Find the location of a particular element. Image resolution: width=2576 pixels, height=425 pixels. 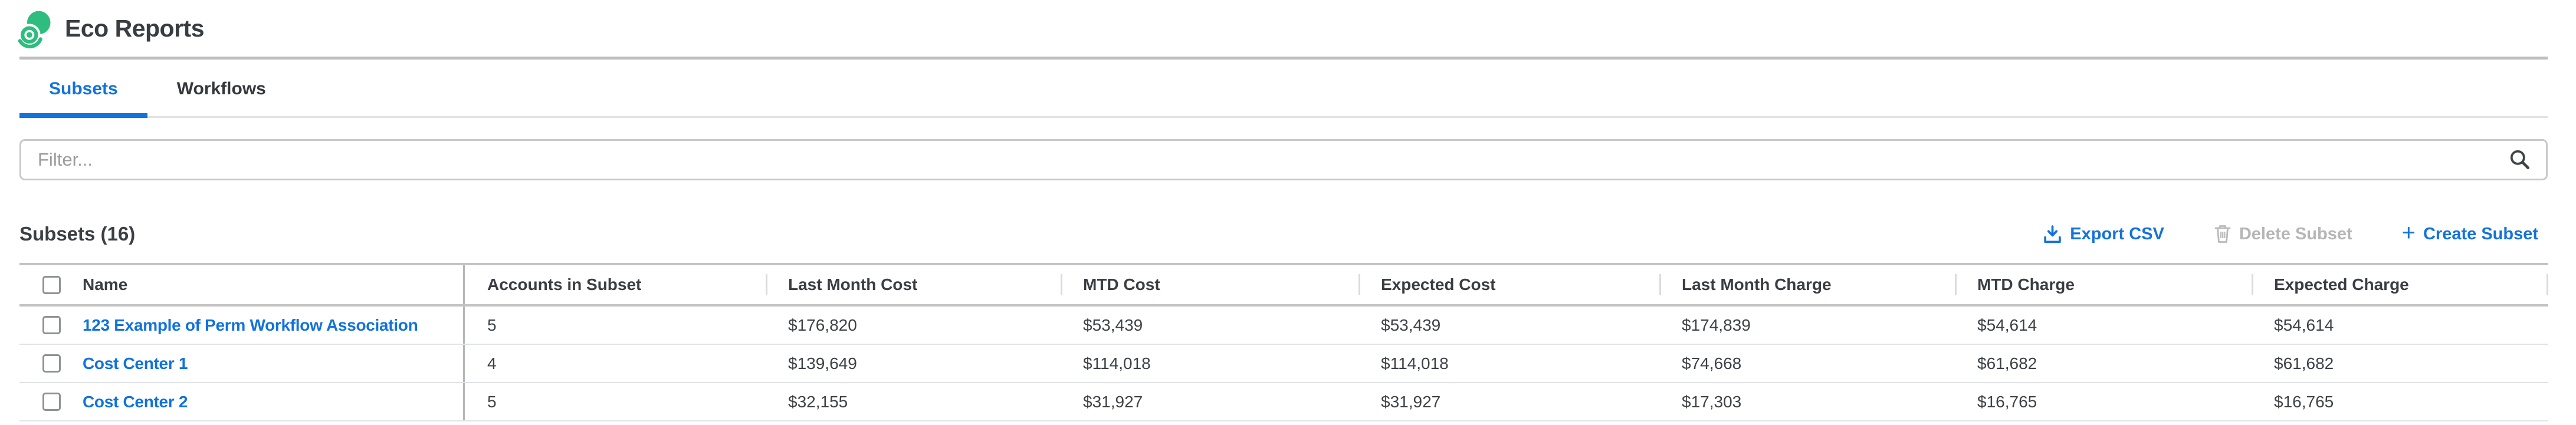

header-divider is located at coordinates (1283, 58).